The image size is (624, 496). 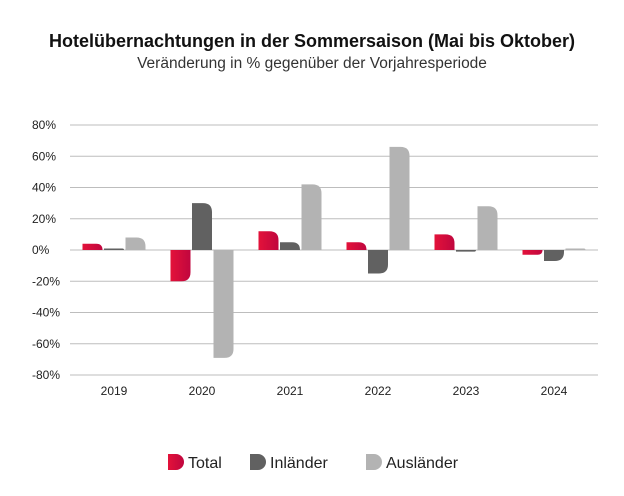 I want to click on legend: Total Inländer Ausländer, so click(x=313, y=463).